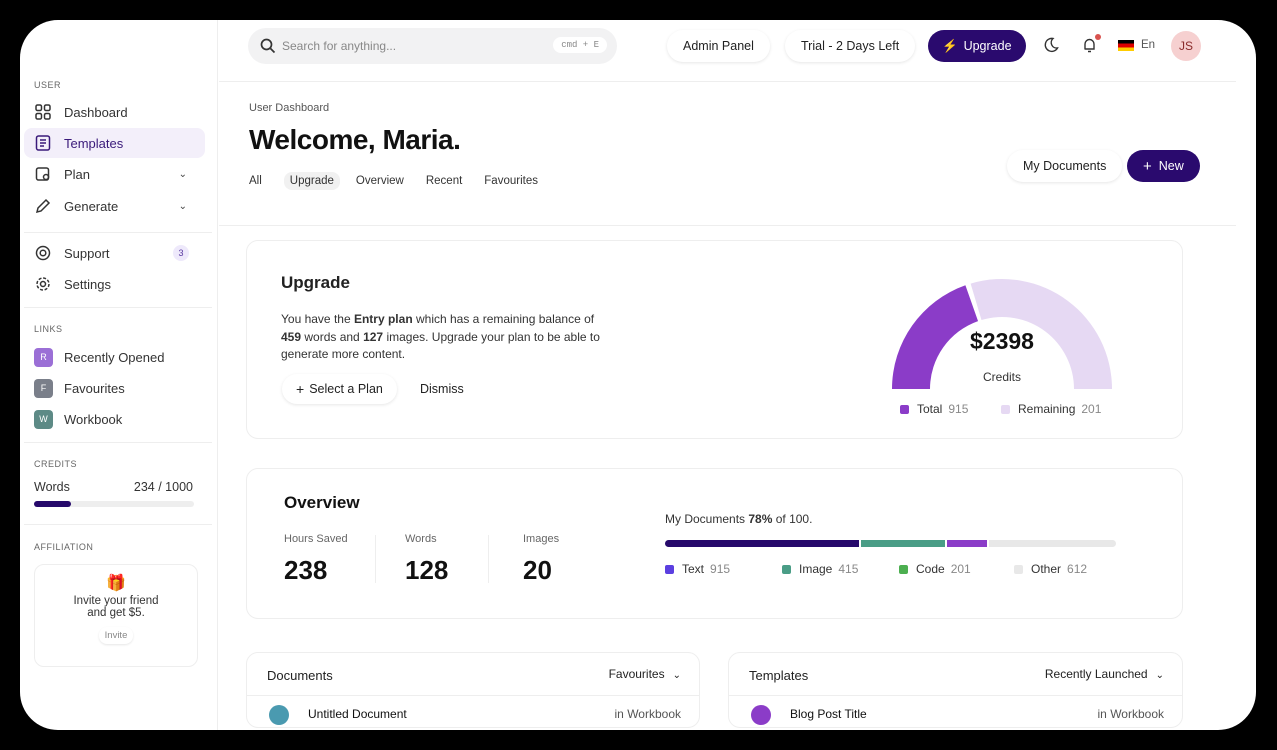 Image resolution: width=1277 pixels, height=750 pixels. What do you see at coordinates (96, 112) in the screenshot?
I see `sidebar-item-label: Dashboard` at bounding box center [96, 112].